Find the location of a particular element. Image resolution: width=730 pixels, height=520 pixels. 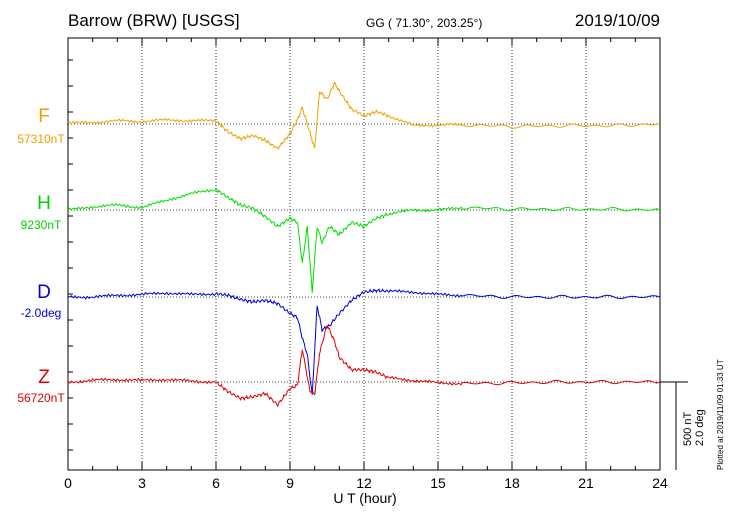

baseline-label-z: 56720nT is located at coordinates (41, 398).